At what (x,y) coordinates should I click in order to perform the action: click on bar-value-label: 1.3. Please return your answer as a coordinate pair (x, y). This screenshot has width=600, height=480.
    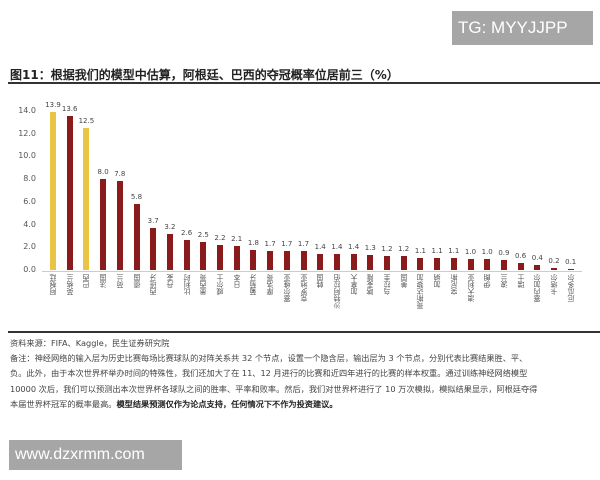
    Looking at the image, I should click on (370, 248).